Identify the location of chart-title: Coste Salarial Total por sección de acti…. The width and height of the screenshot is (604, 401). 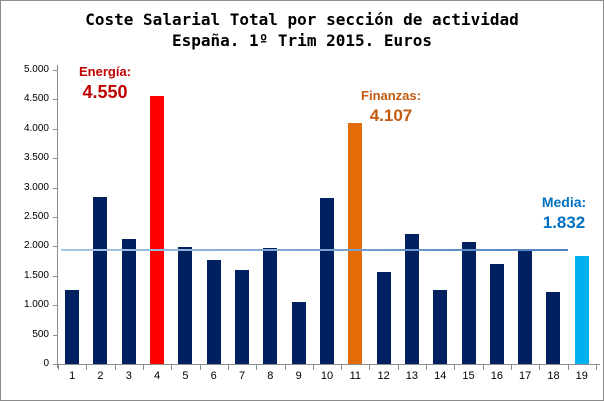
(302, 19).